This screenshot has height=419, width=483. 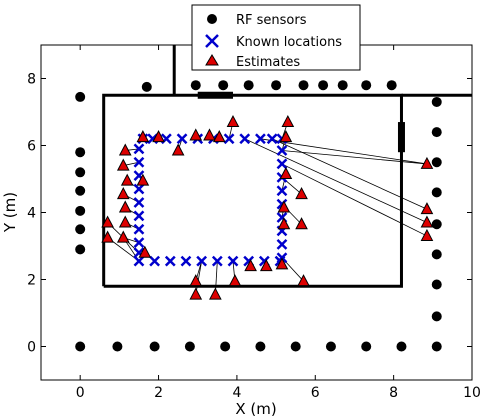 I want to click on legend-box, so click(x=276, y=37).